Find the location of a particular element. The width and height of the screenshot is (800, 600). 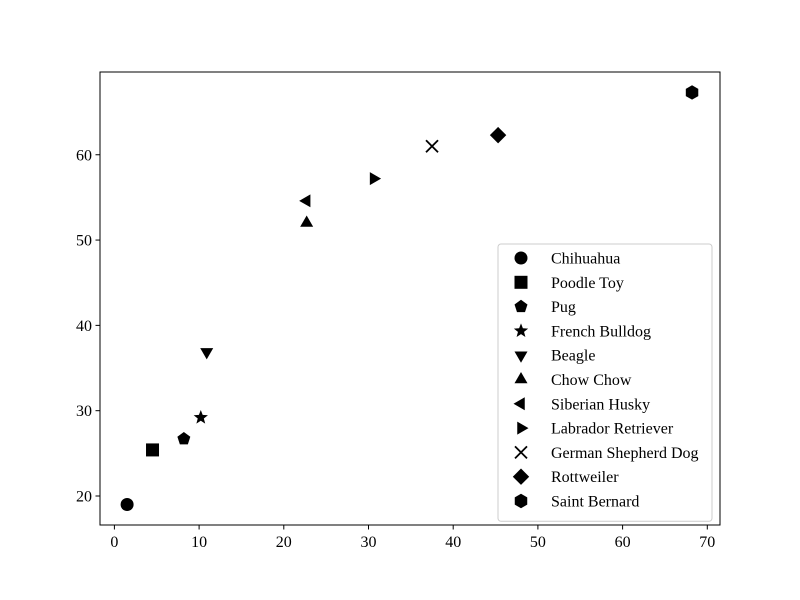

x-tick-label: 30 is located at coordinates (368, 542).